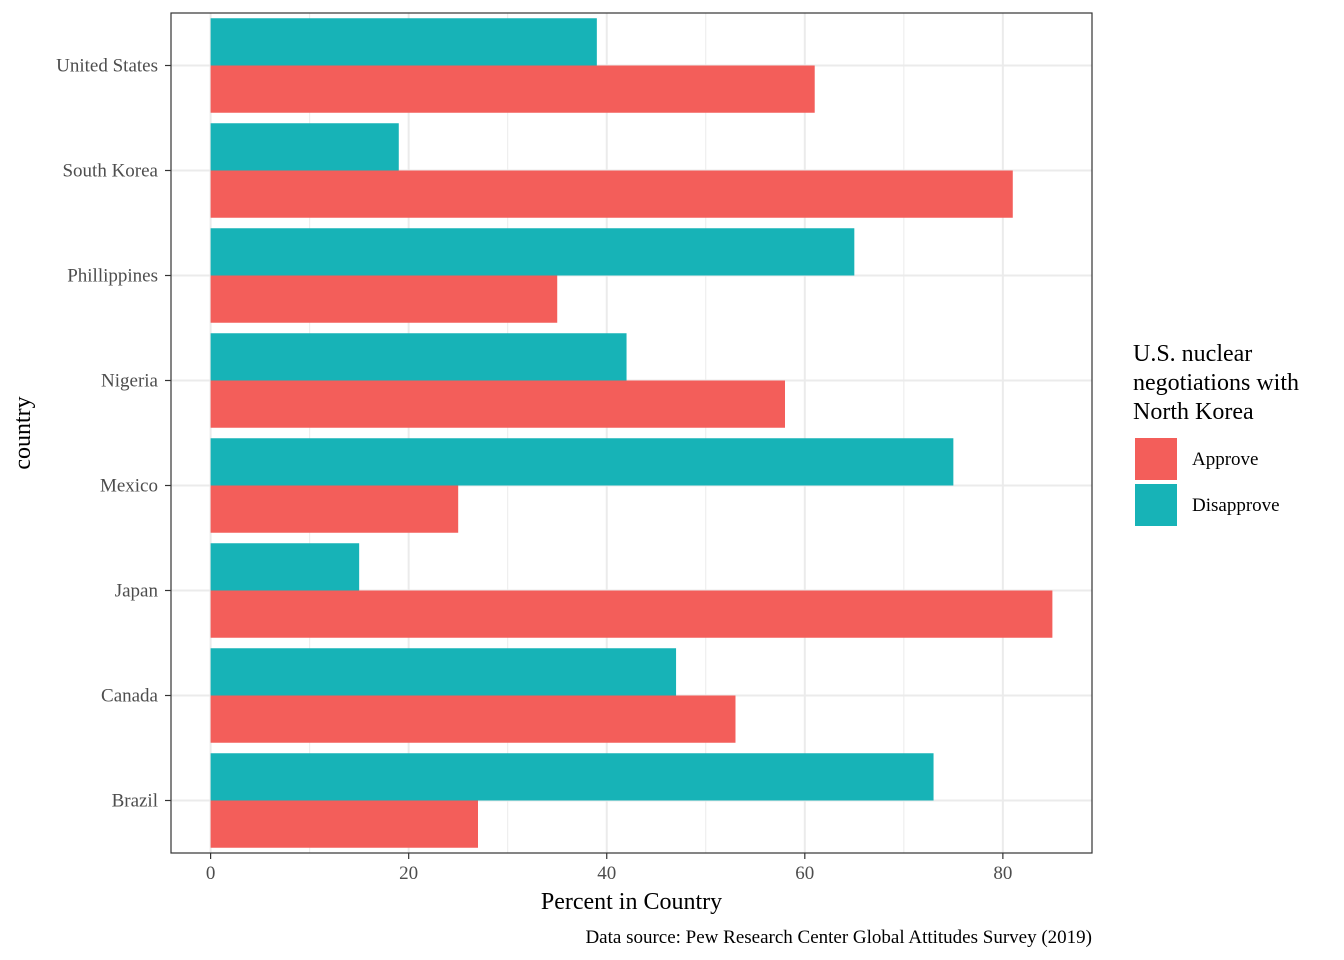 This screenshot has width=1344, height=960. What do you see at coordinates (418, 357) in the screenshot?
I see `bar-disapprove-nigeria` at bounding box center [418, 357].